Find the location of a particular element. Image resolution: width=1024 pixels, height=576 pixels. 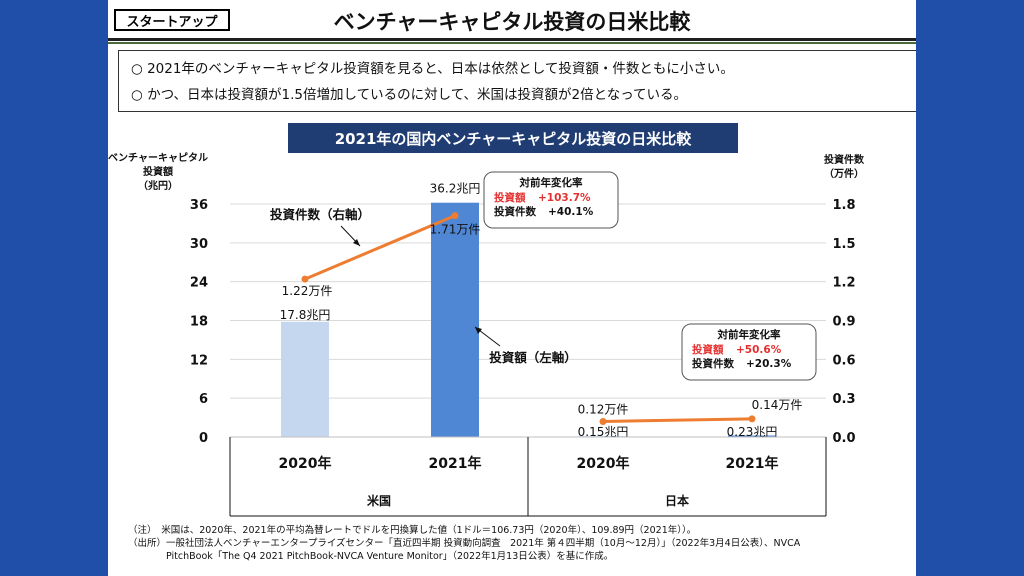

y-tick-right: 1.2 is located at coordinates (843, 283).